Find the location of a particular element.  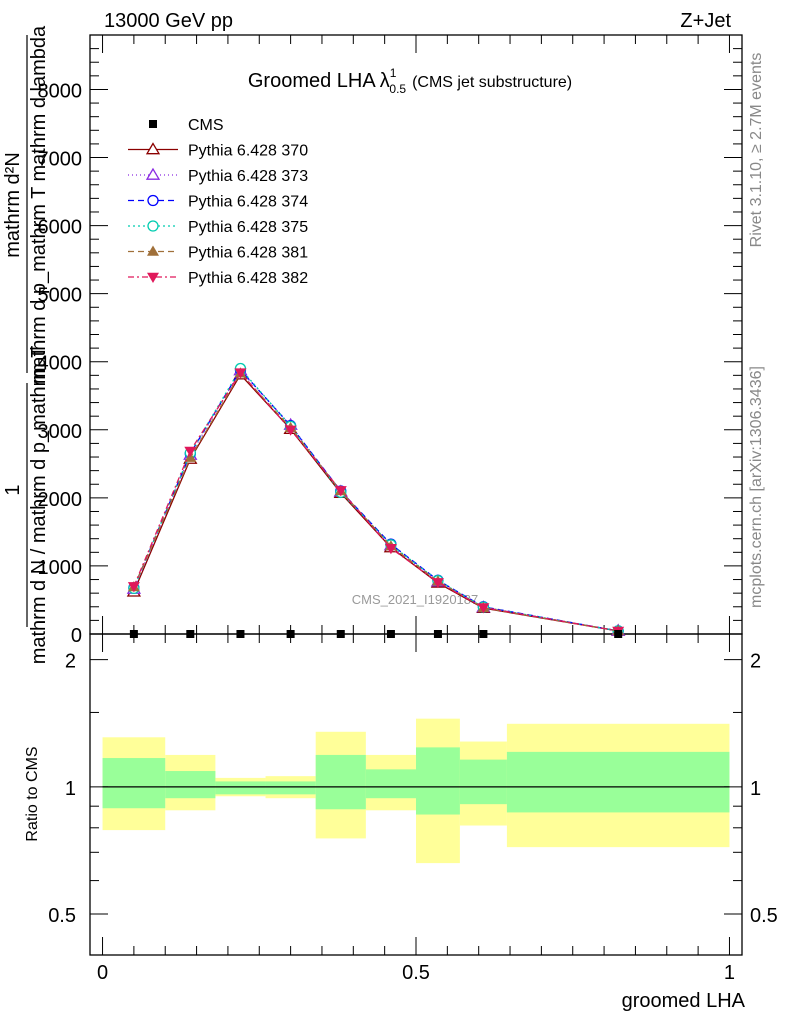

legend-label: Pythia 6.428 382 is located at coordinates (248, 278).